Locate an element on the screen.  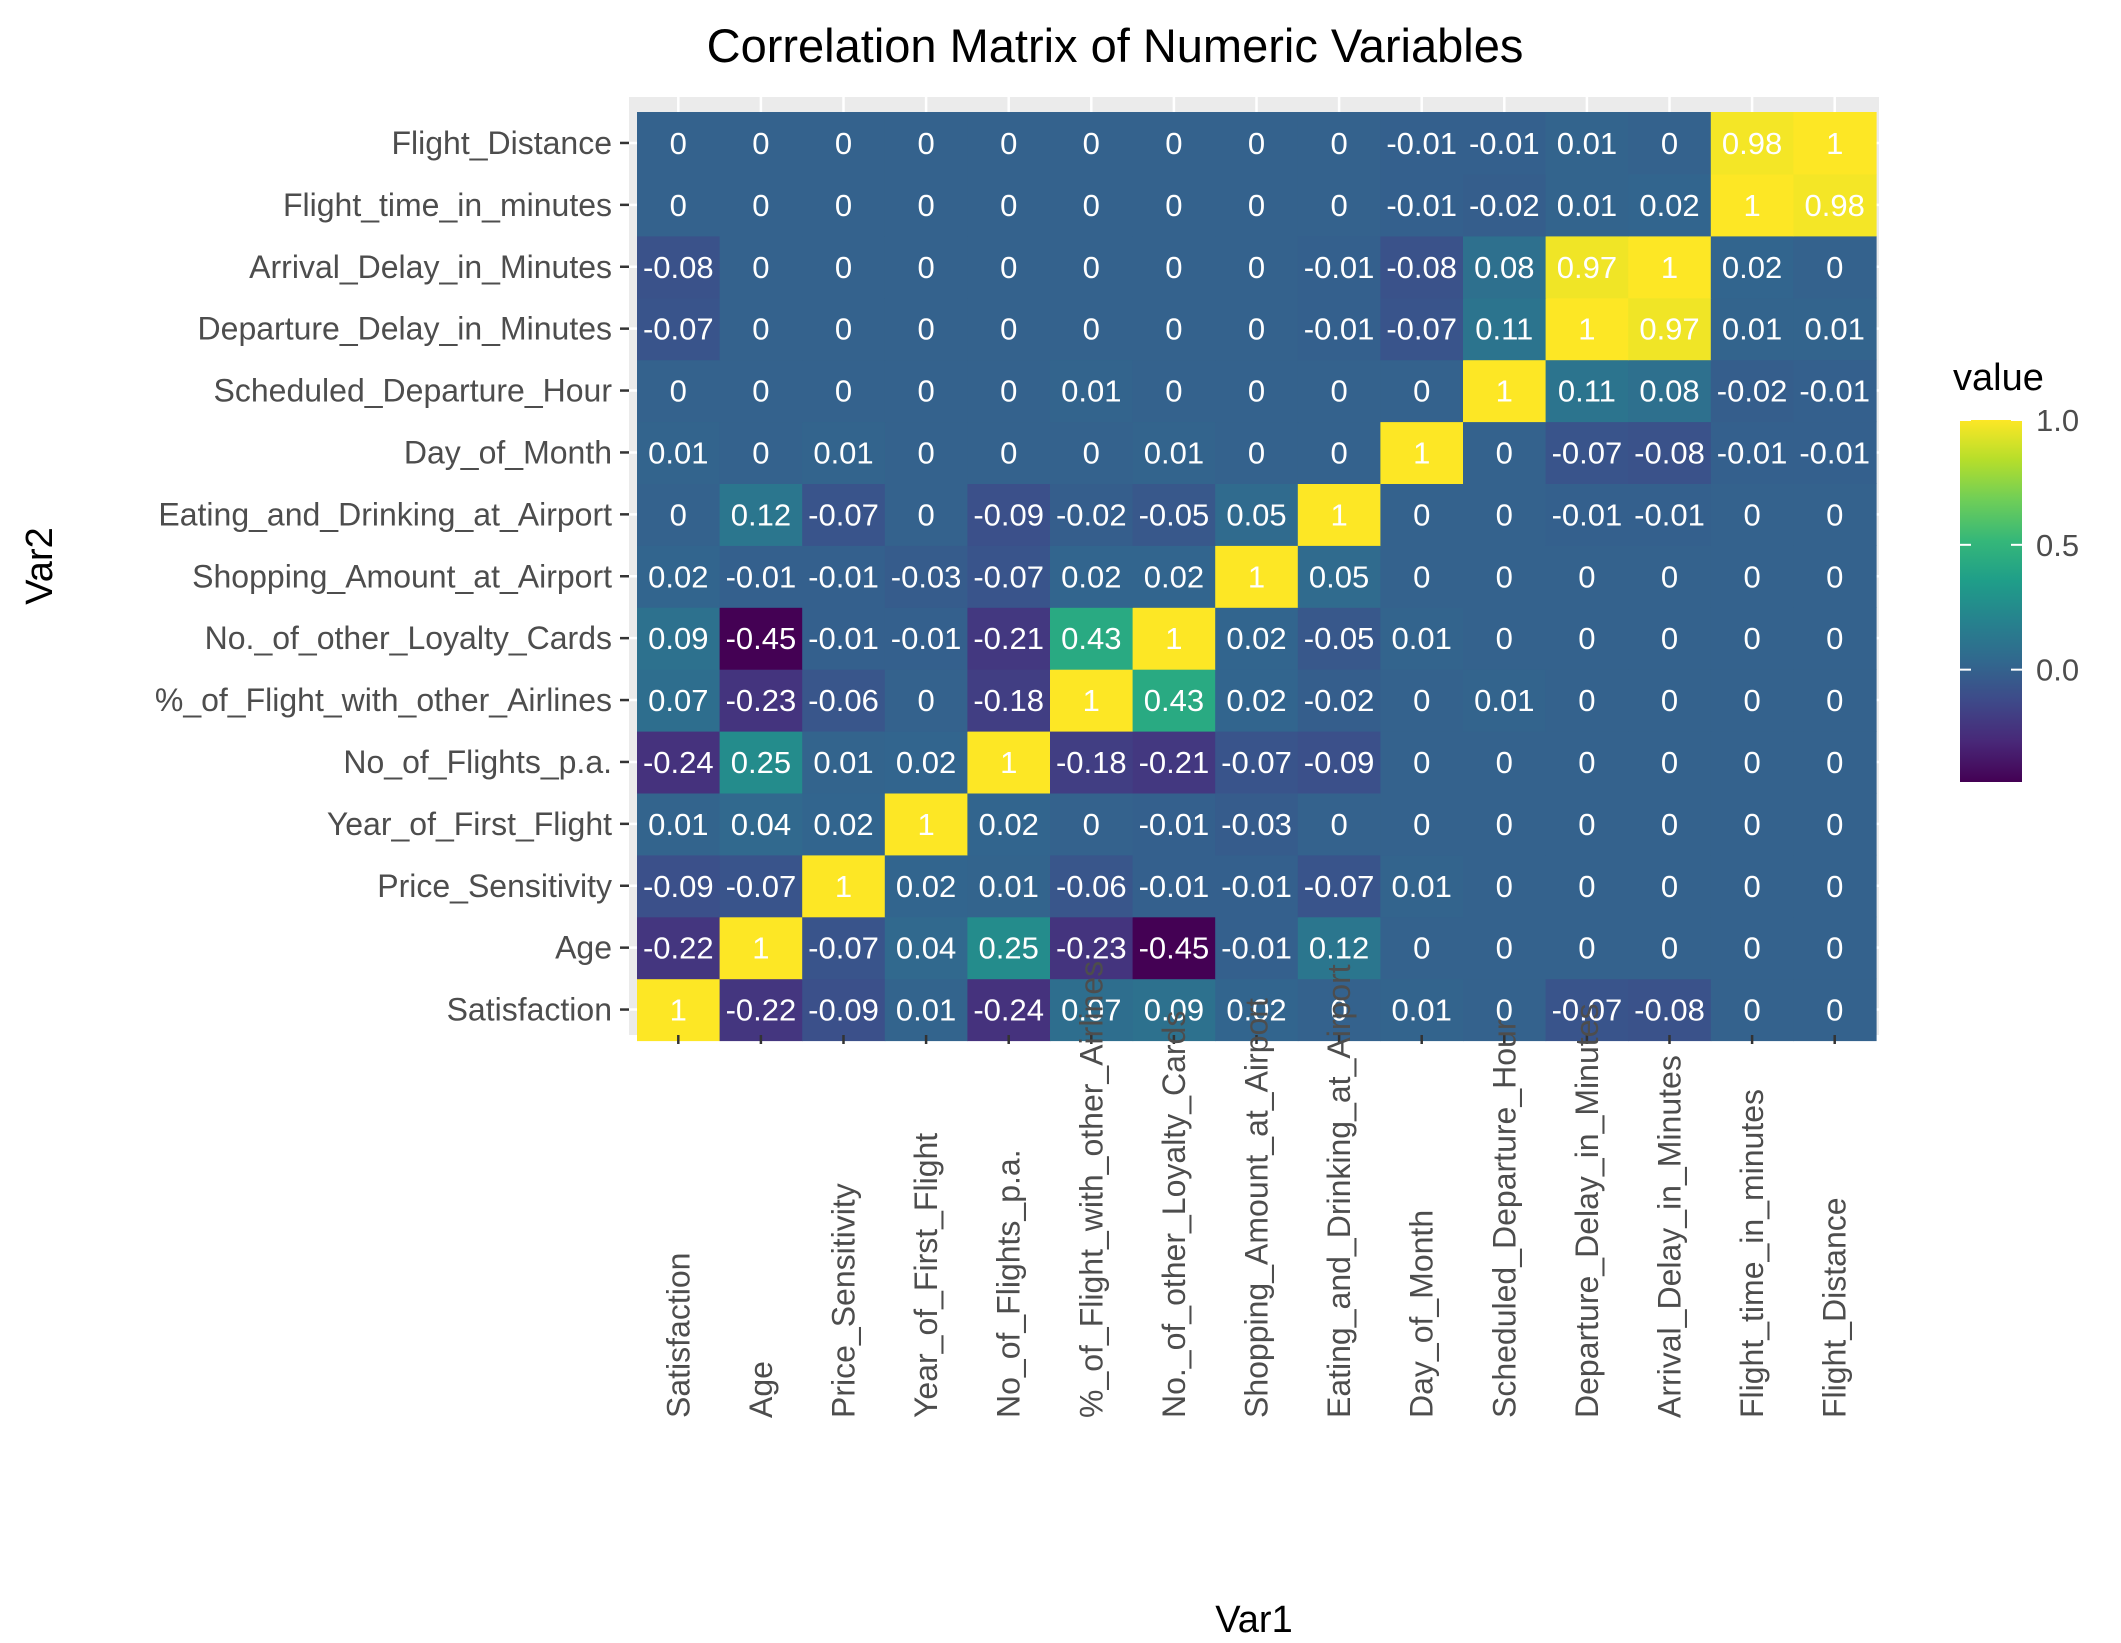
legend: value 0.0 0.5 1.0 is located at coordinates (2016, 569).